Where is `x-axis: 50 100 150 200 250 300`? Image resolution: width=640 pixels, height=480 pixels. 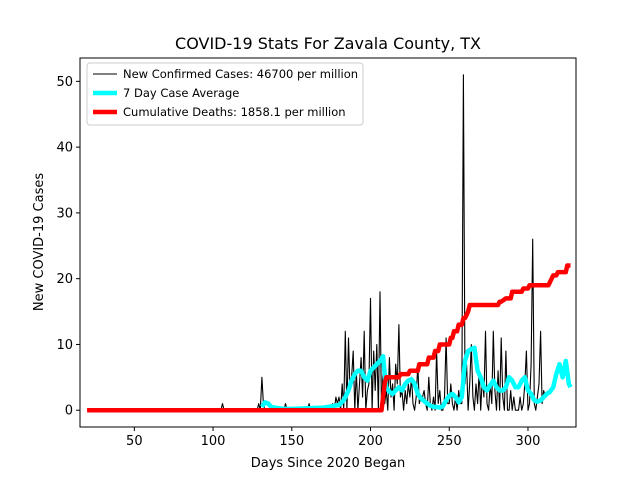 x-axis: 50 100 150 200 250 300 is located at coordinates (333, 438).